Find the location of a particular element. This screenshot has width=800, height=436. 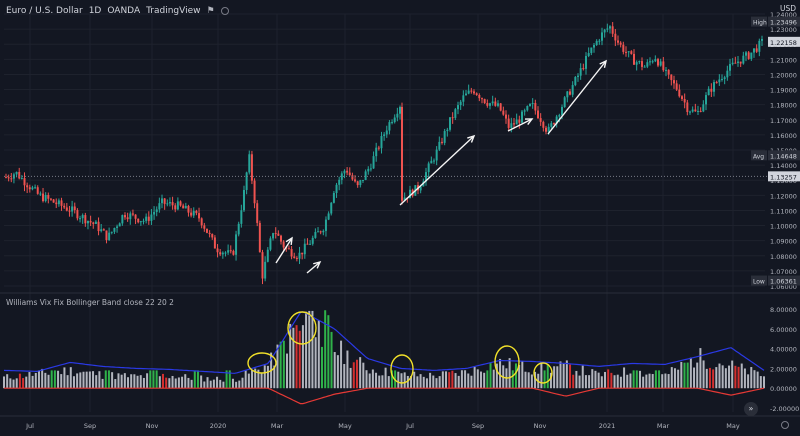

interval-label: 1D is located at coordinates (95, 11).